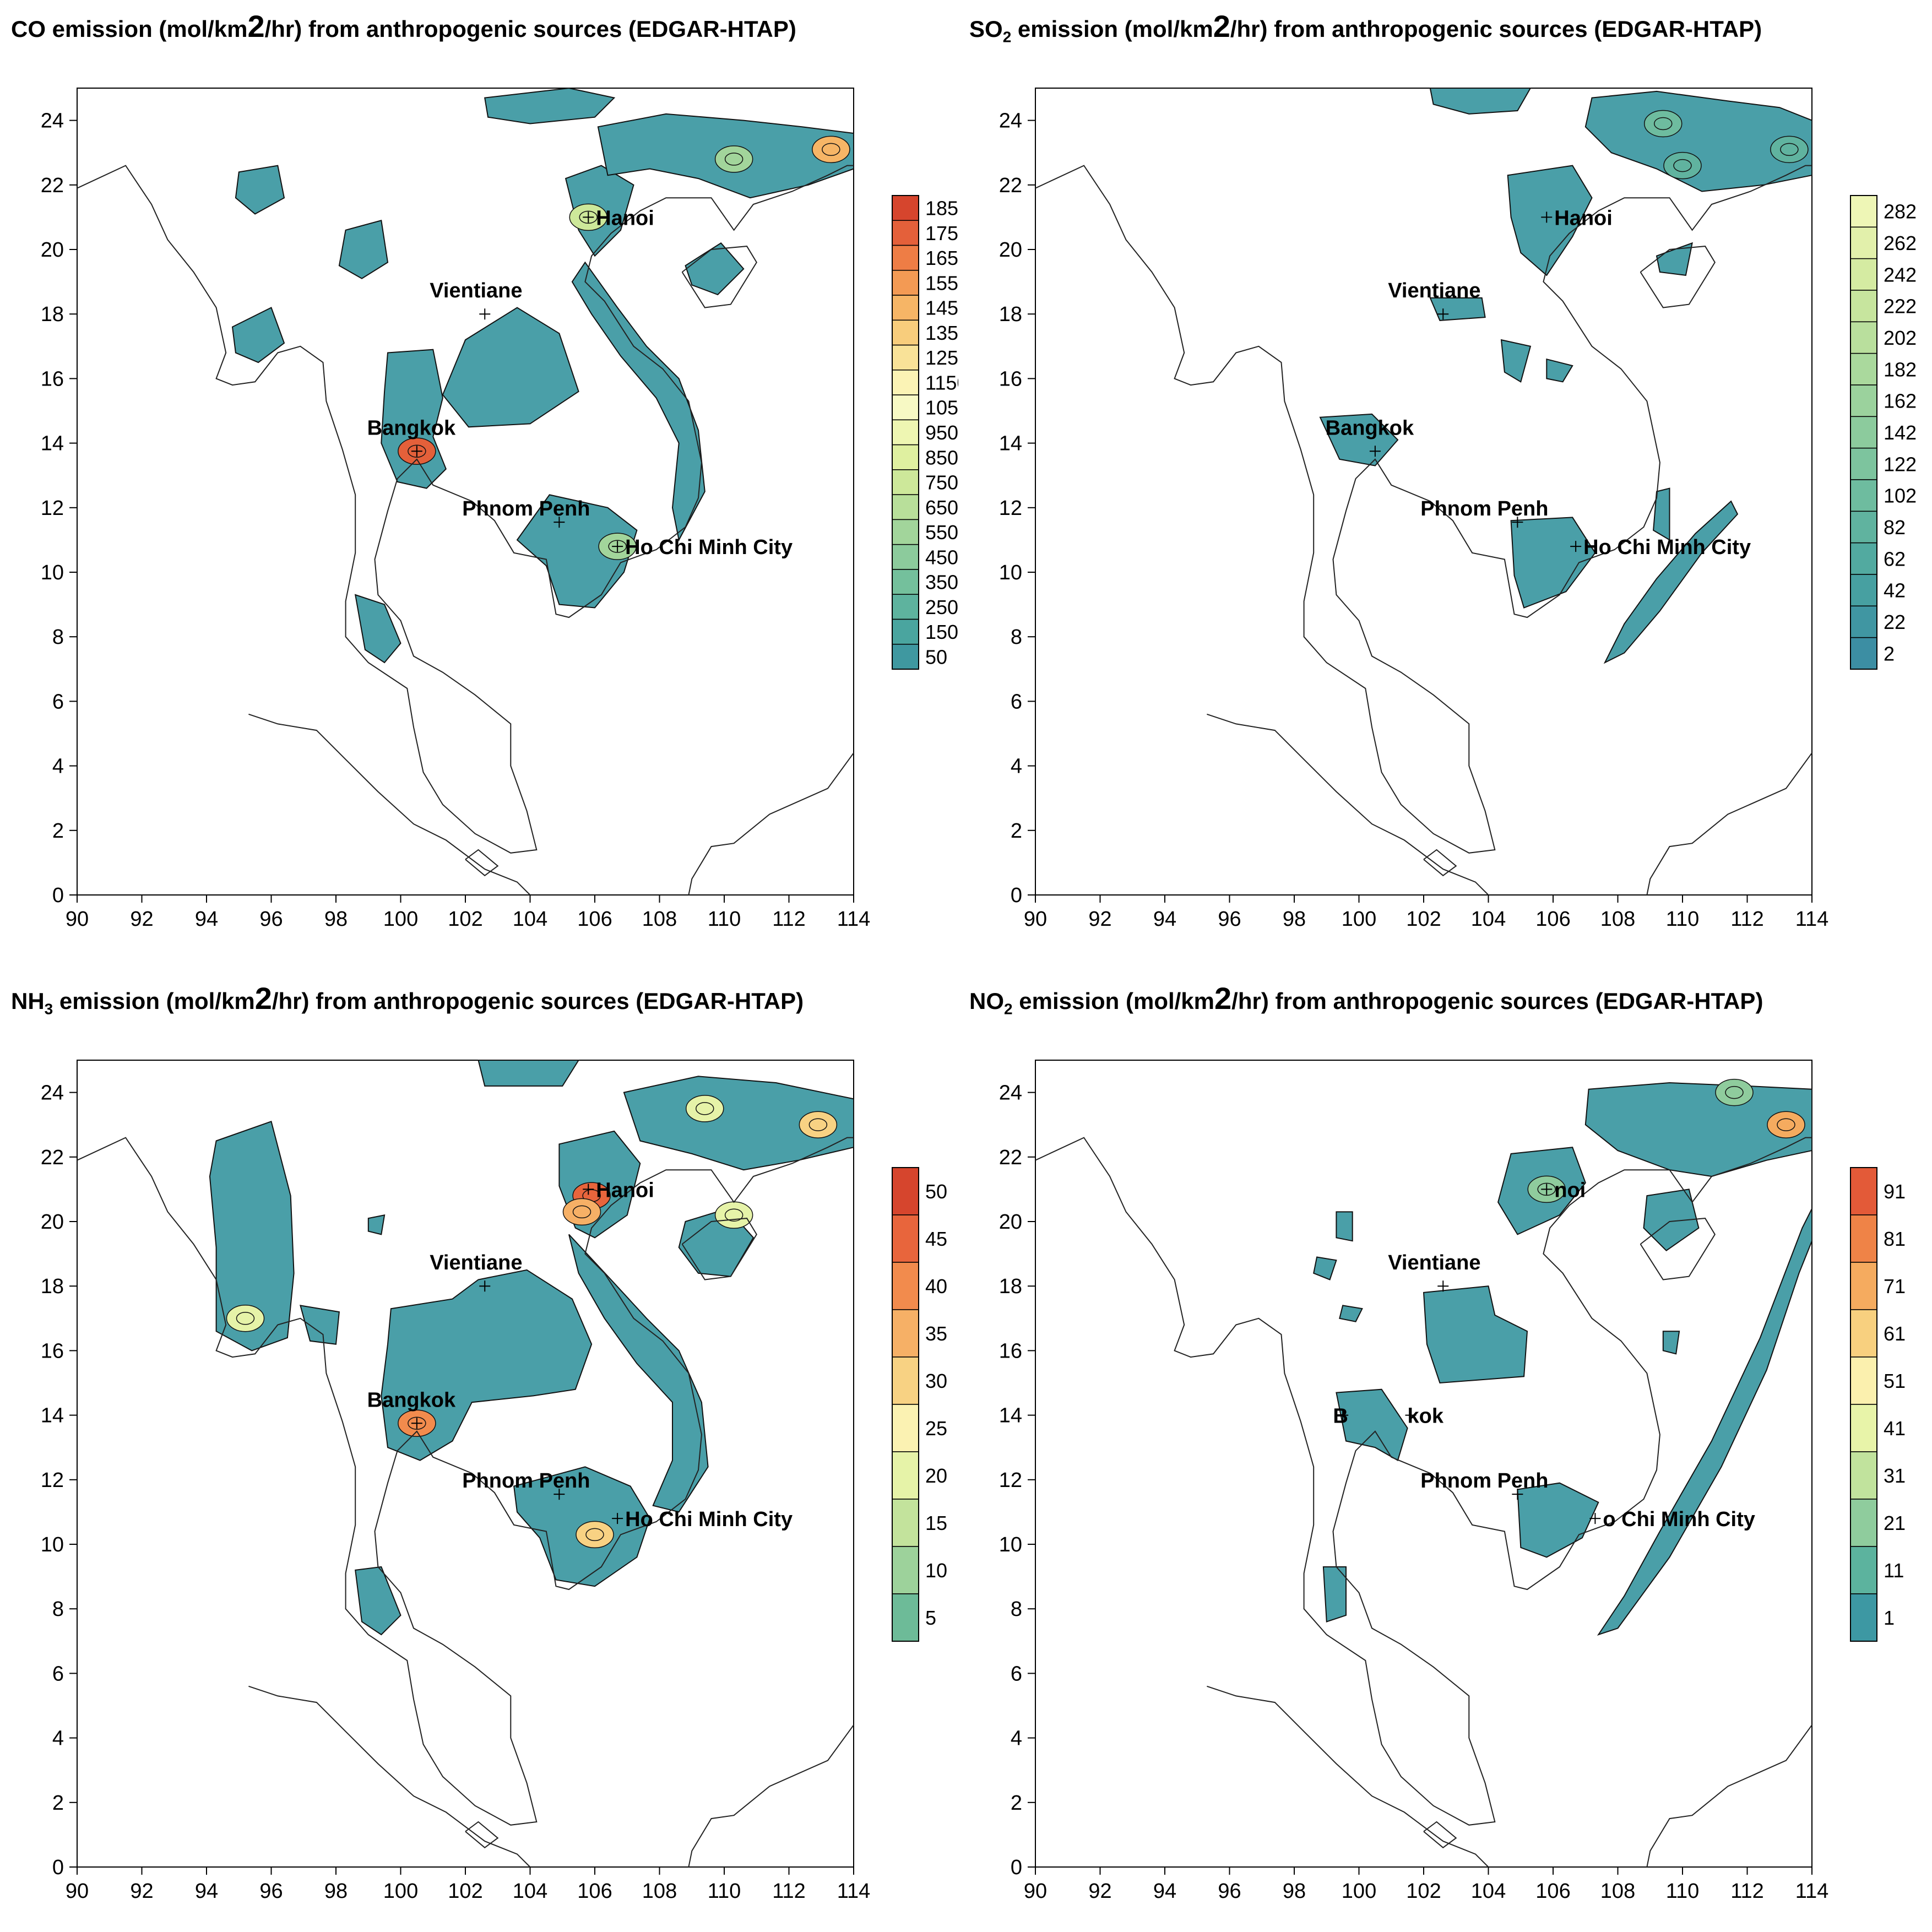 The width and height of the screenshot is (1932, 1932). Describe the element at coordinates (1340, 1416) in the screenshot. I see `city-label: B` at that location.